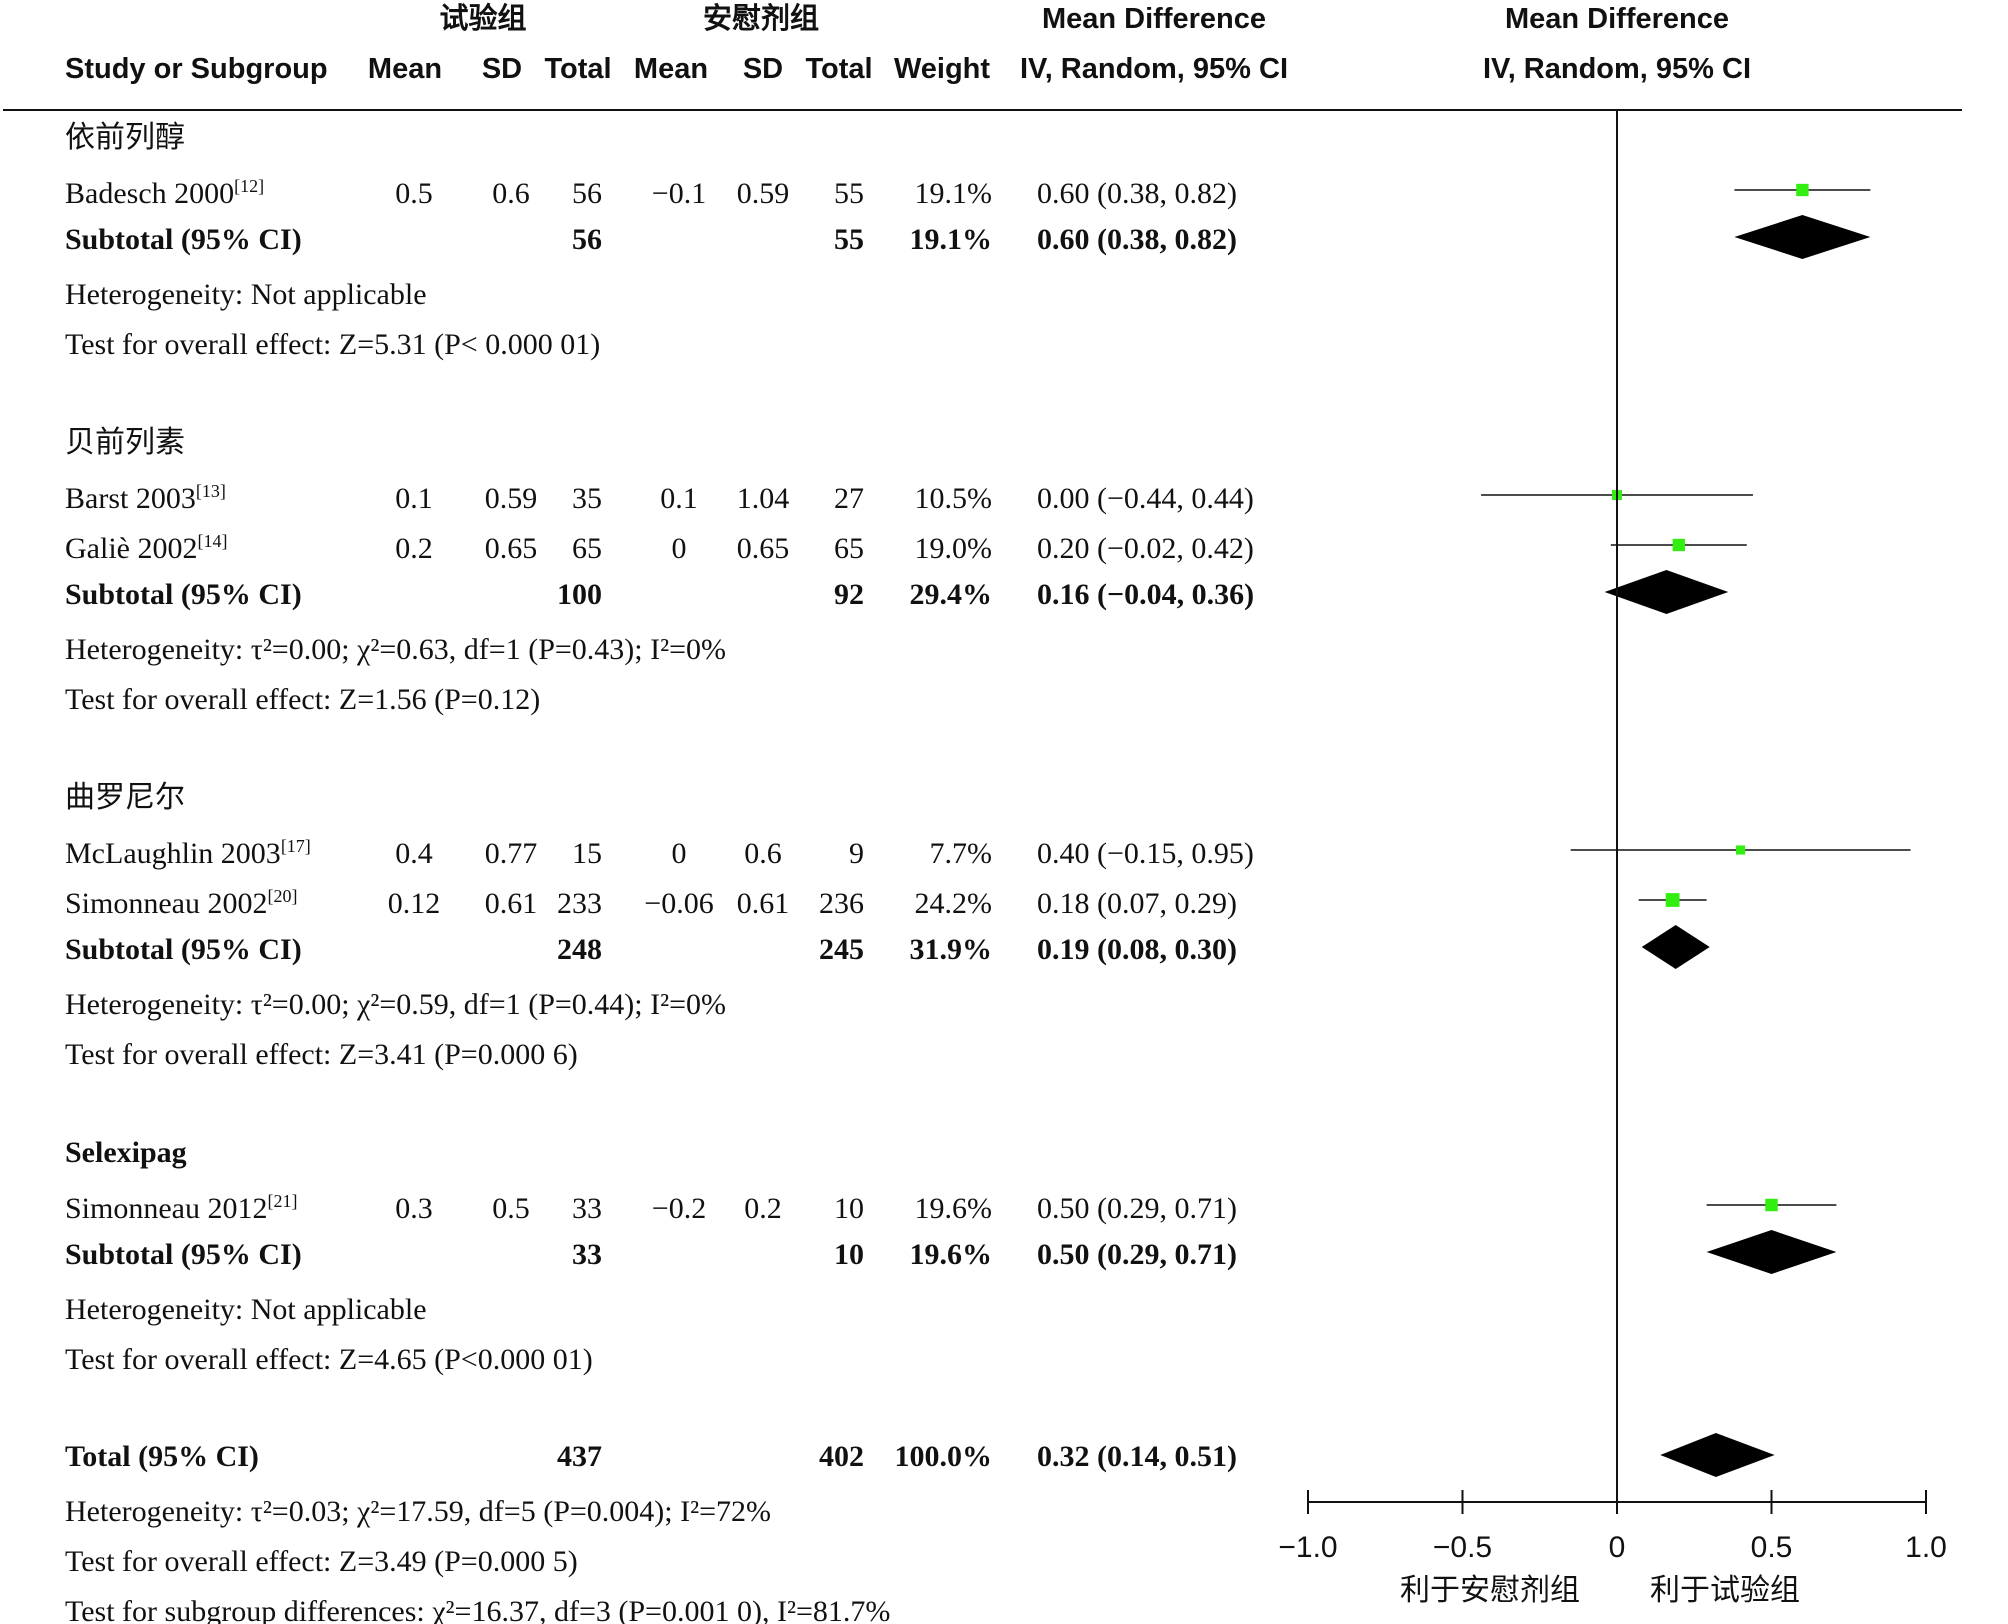  What do you see at coordinates (1307, 1547) in the screenshot?
I see `x-tick-label: −1.0` at bounding box center [1307, 1547].